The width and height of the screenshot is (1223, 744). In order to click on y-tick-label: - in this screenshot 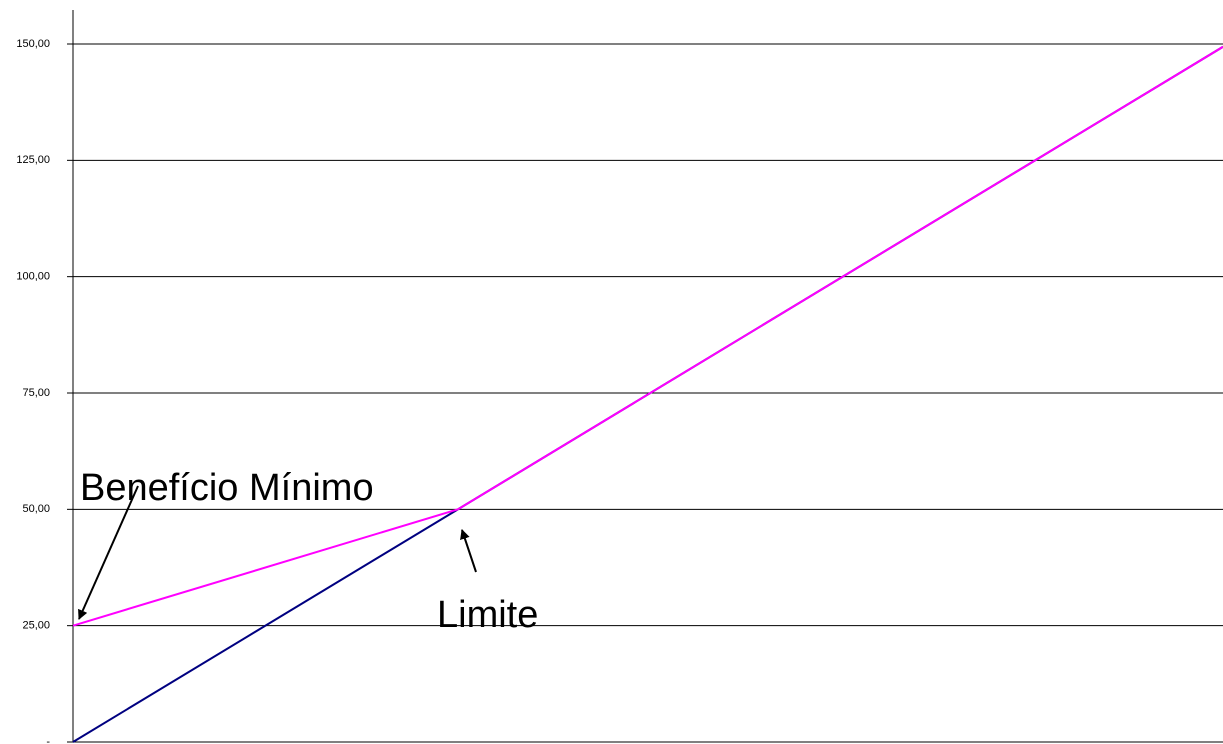, I will do `click(48, 740)`.